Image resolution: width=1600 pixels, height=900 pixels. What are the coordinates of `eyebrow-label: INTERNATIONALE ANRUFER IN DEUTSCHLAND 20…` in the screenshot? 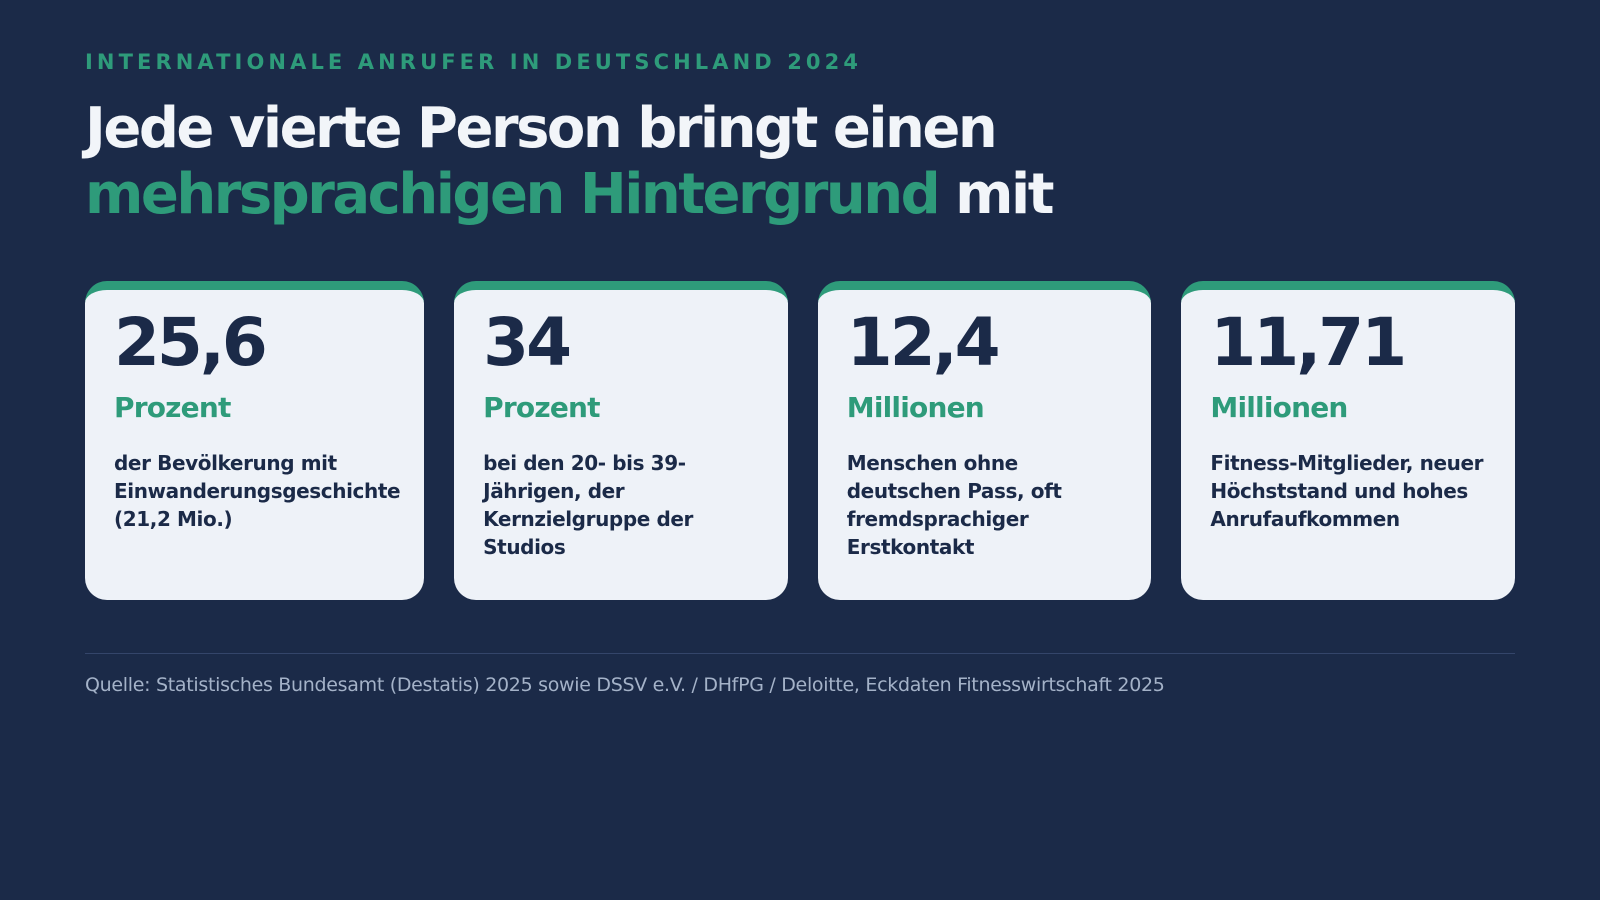 It's located at (474, 62).